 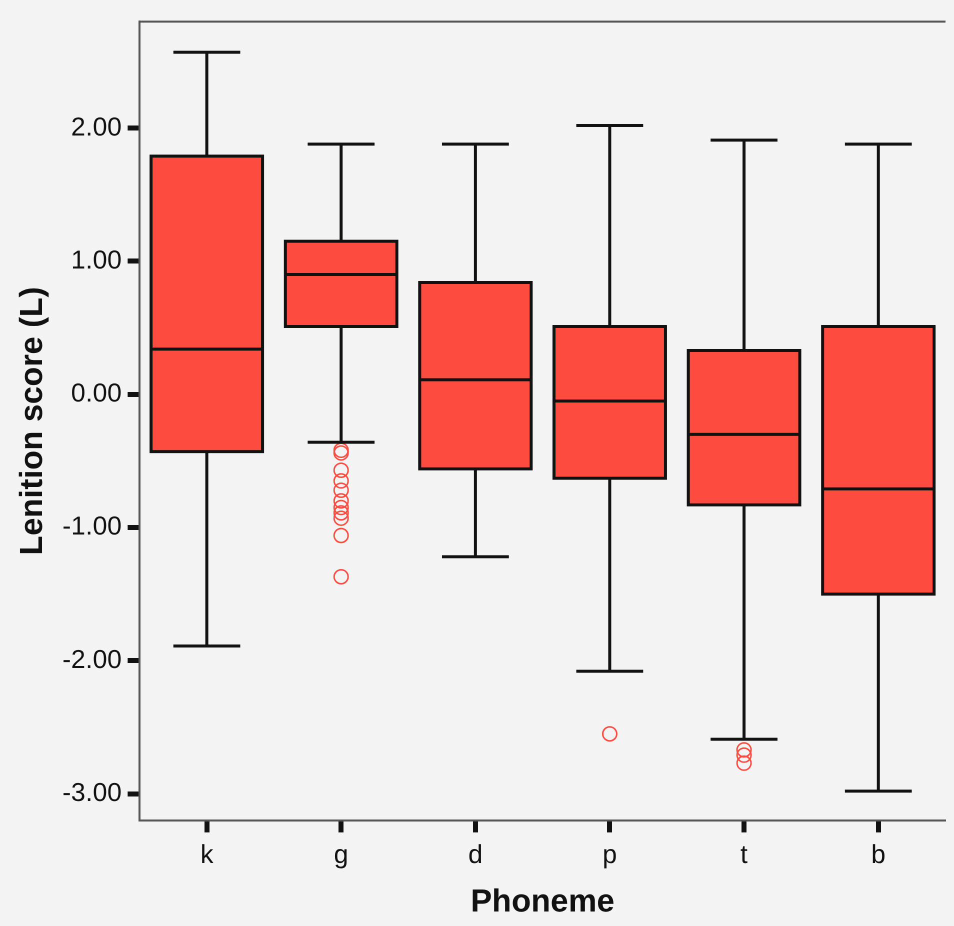 What do you see at coordinates (92, 525) in the screenshot?
I see `y-tick-label: -1.00` at bounding box center [92, 525].